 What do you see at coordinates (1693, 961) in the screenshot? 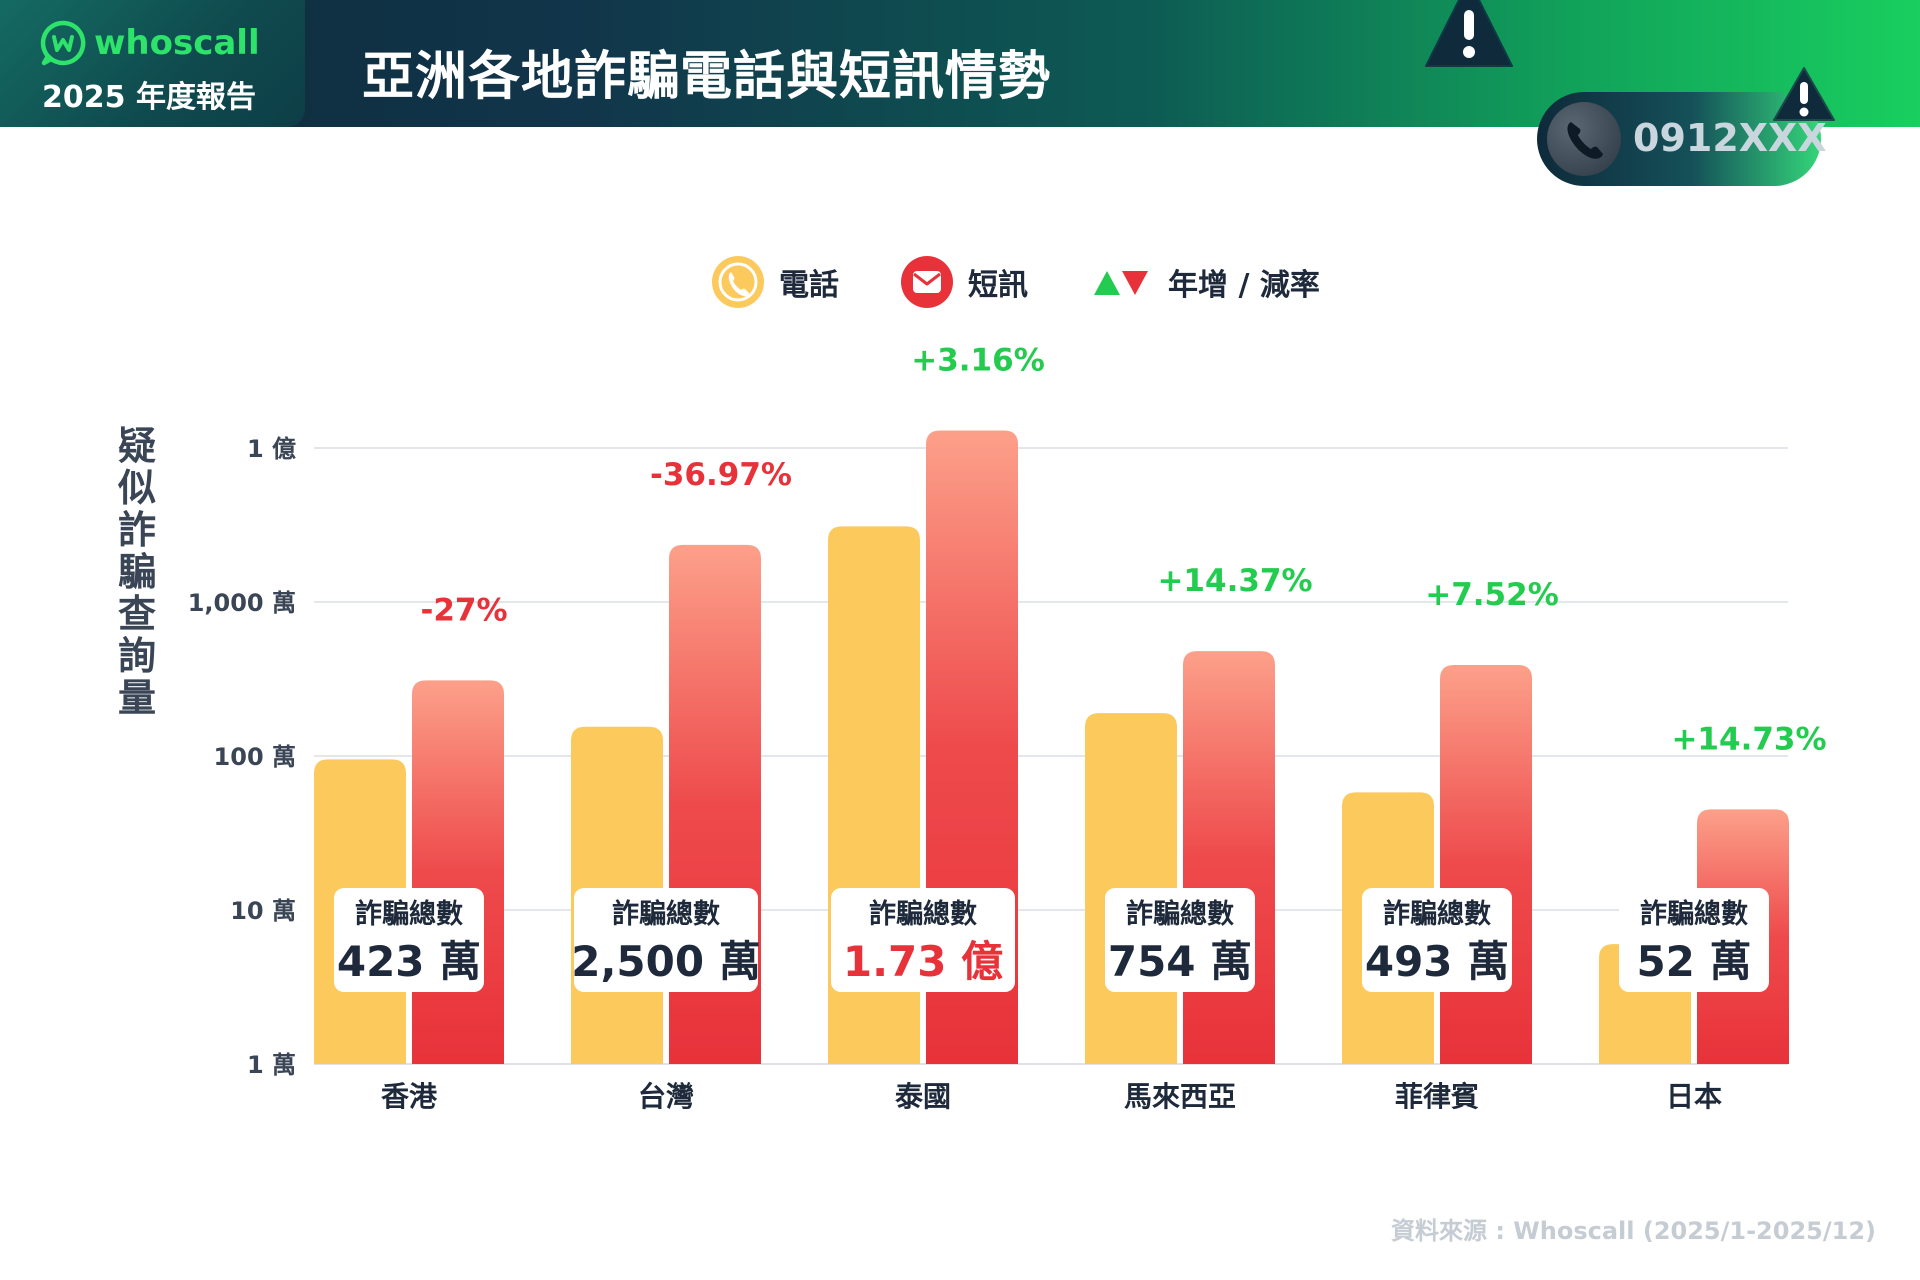
I see `total-value: 52 萬` at bounding box center [1693, 961].